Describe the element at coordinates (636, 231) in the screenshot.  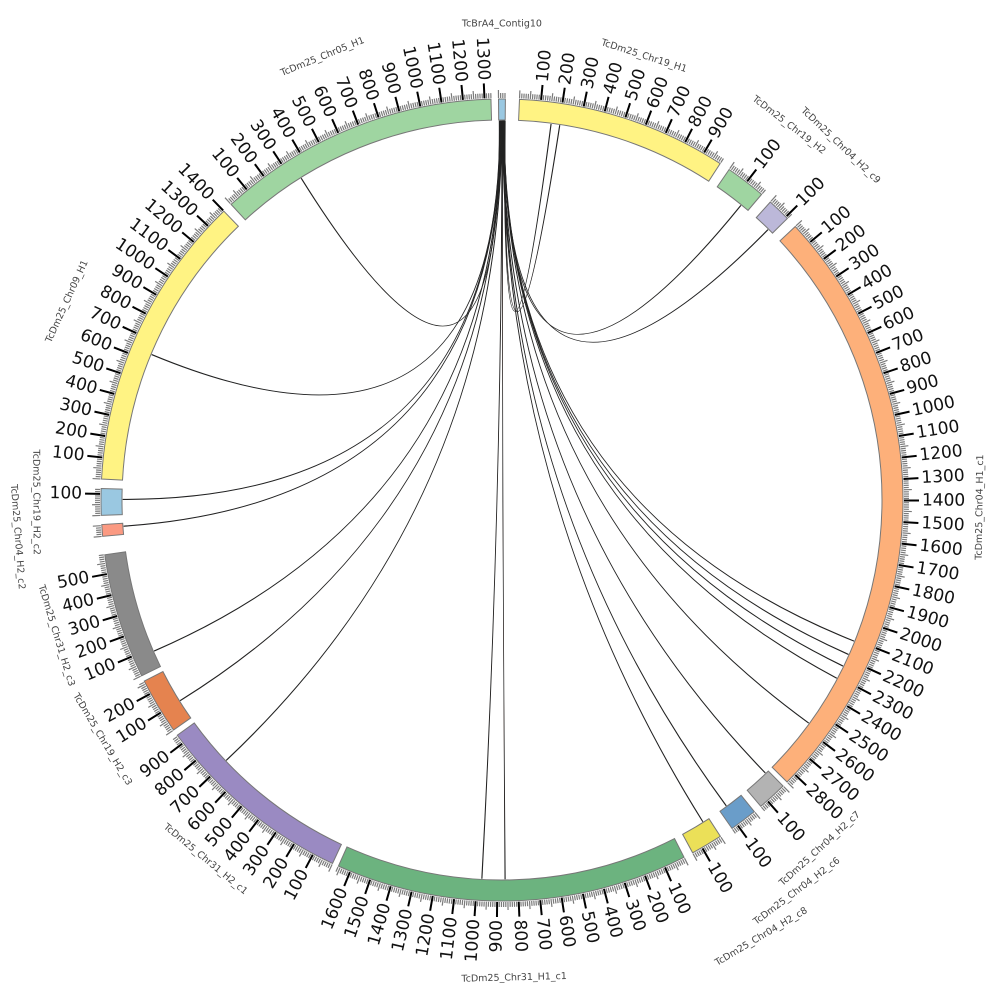
I see `link-TcDm25_Chr04_H2_c9` at that location.